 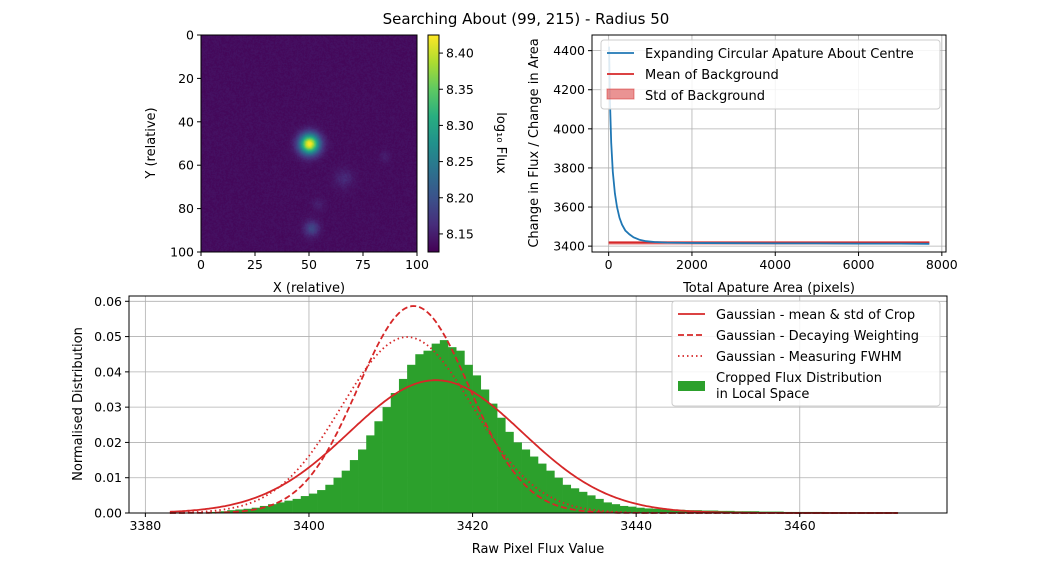 What do you see at coordinates (800, 525) in the screenshot?
I see `histogram-x-tick-label: 3460` at bounding box center [800, 525].